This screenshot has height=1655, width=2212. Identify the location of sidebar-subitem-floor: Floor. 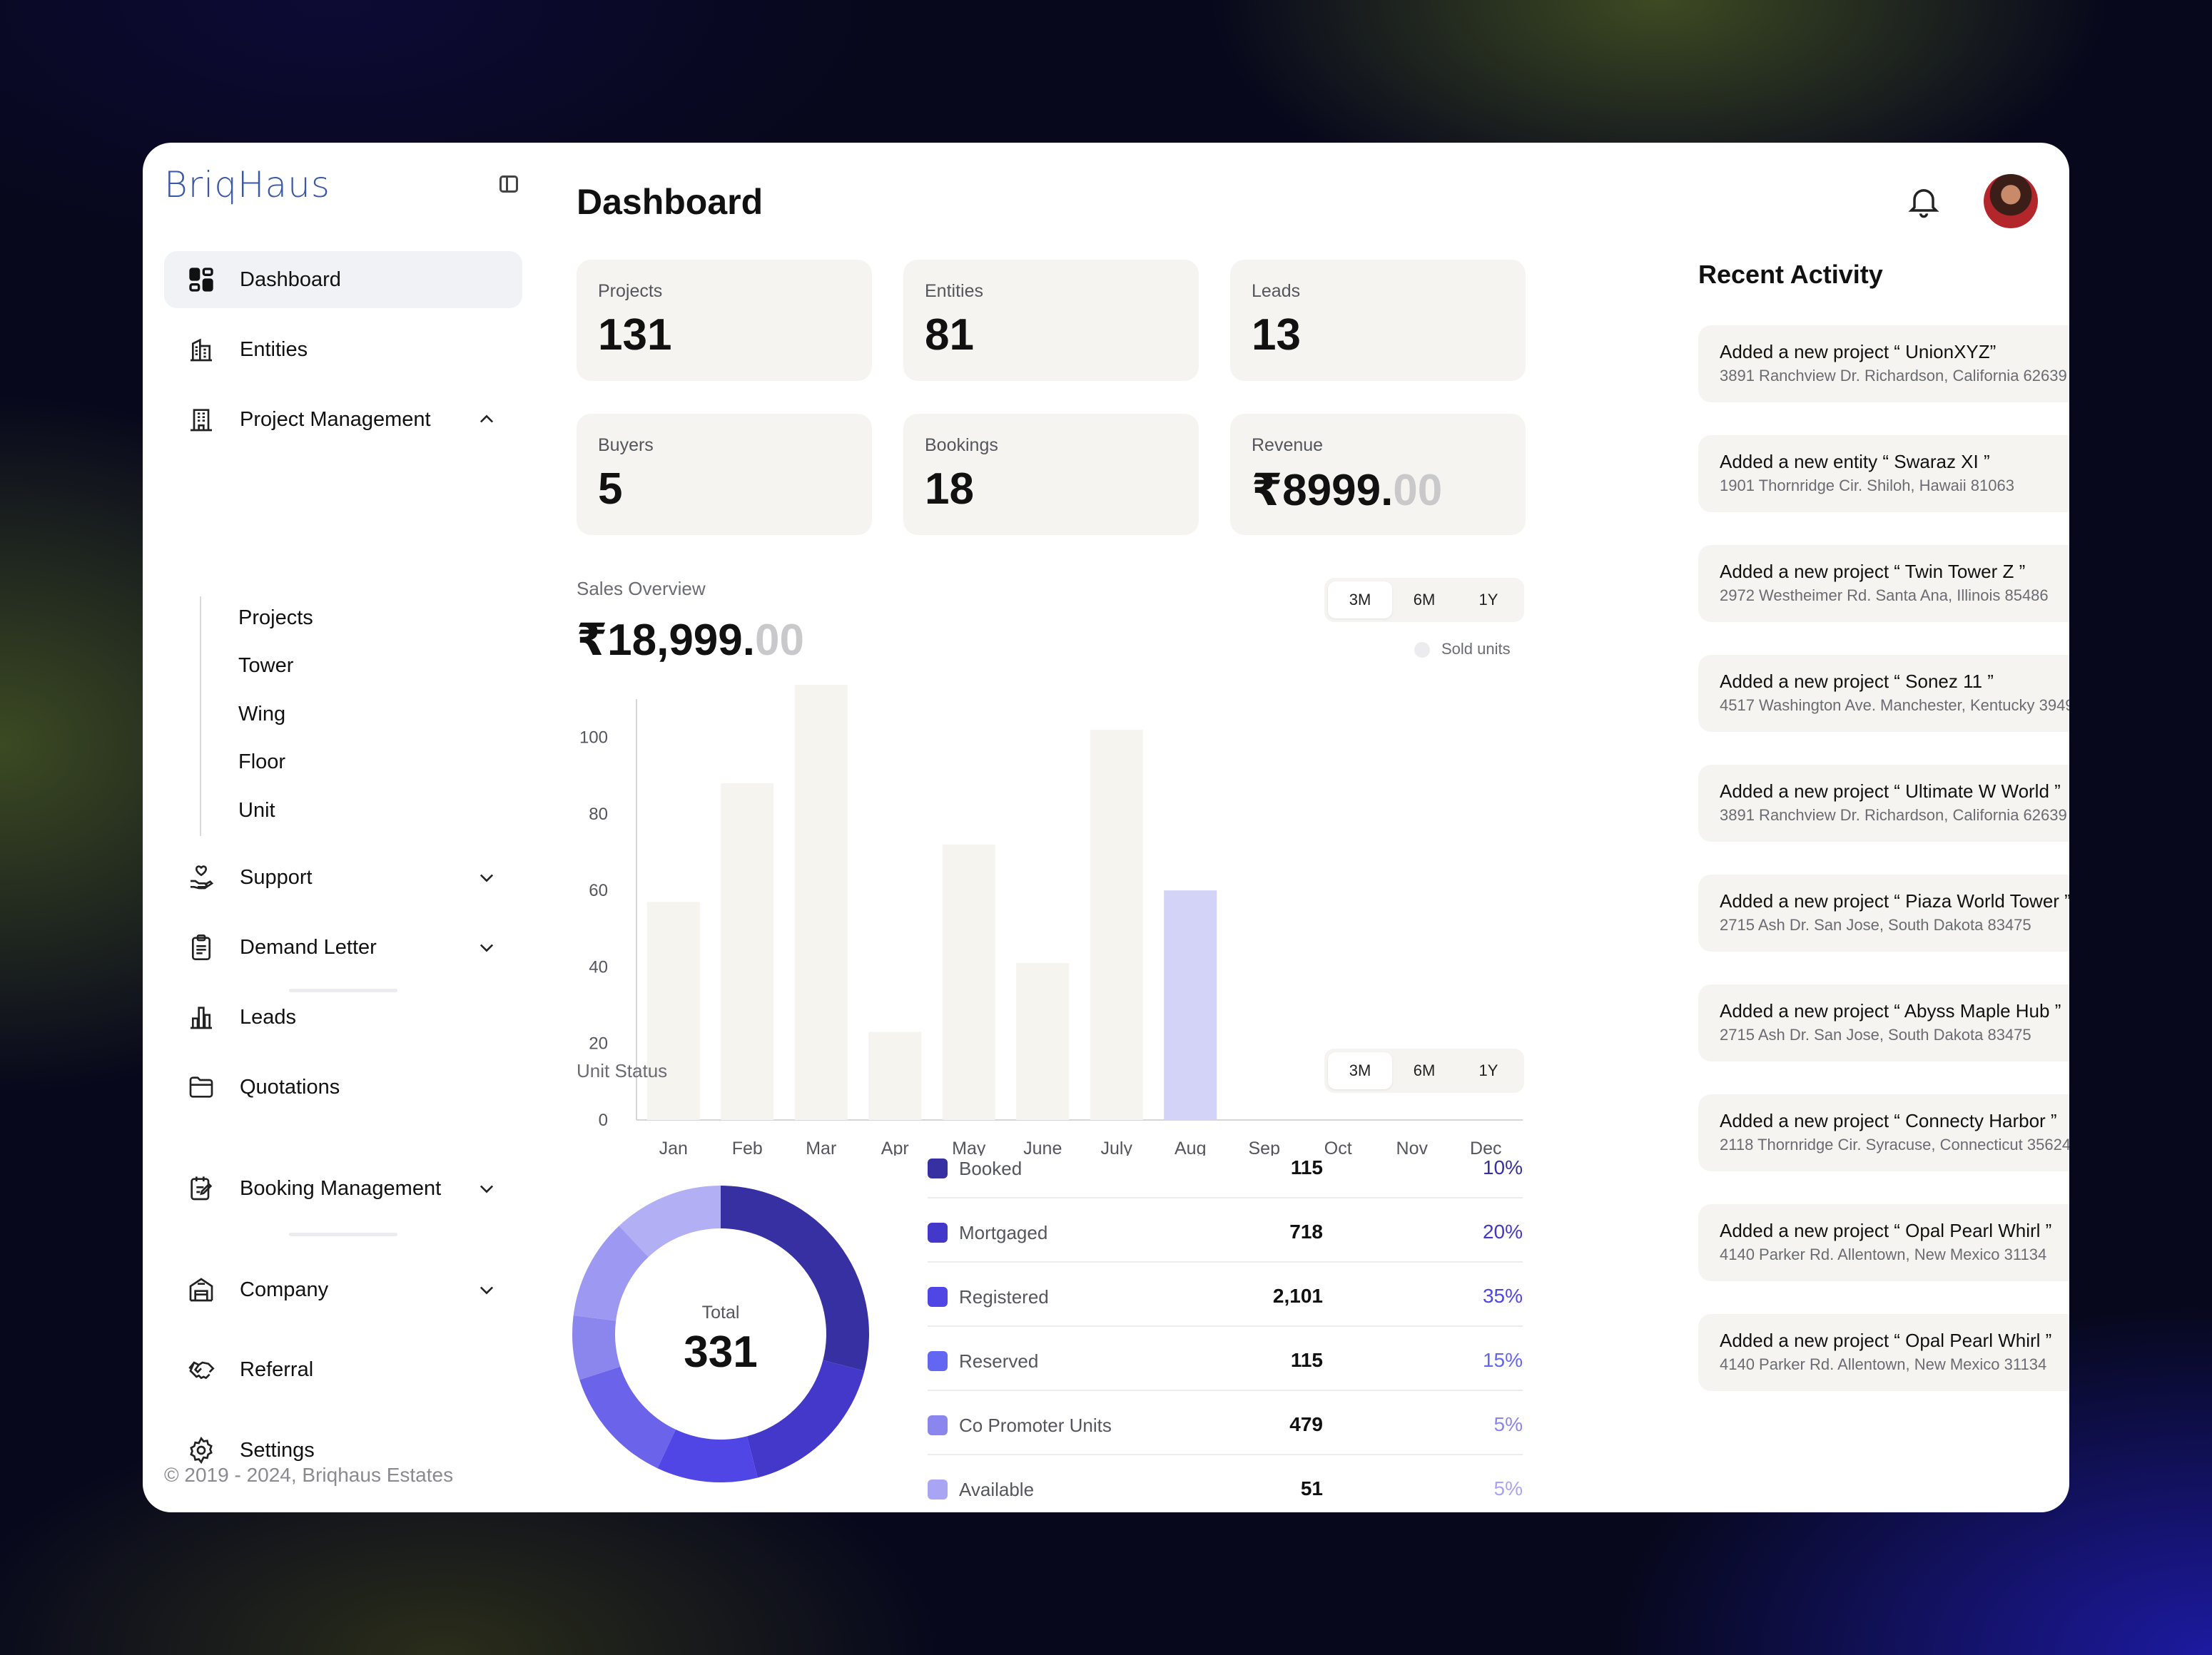
(262, 762).